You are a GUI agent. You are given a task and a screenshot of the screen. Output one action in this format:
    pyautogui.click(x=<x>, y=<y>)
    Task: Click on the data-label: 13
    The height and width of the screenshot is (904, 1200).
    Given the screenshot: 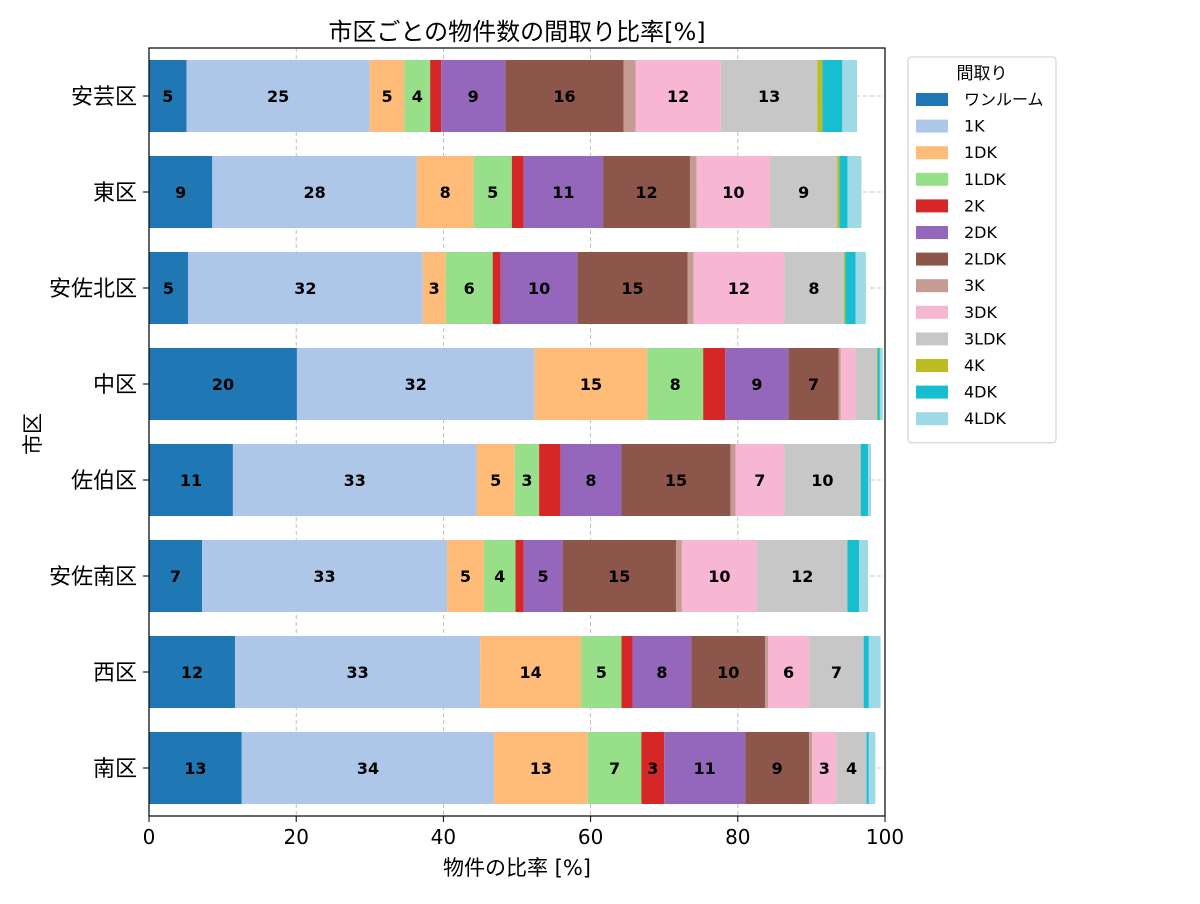 What is the action you would take?
    pyautogui.click(x=769, y=96)
    